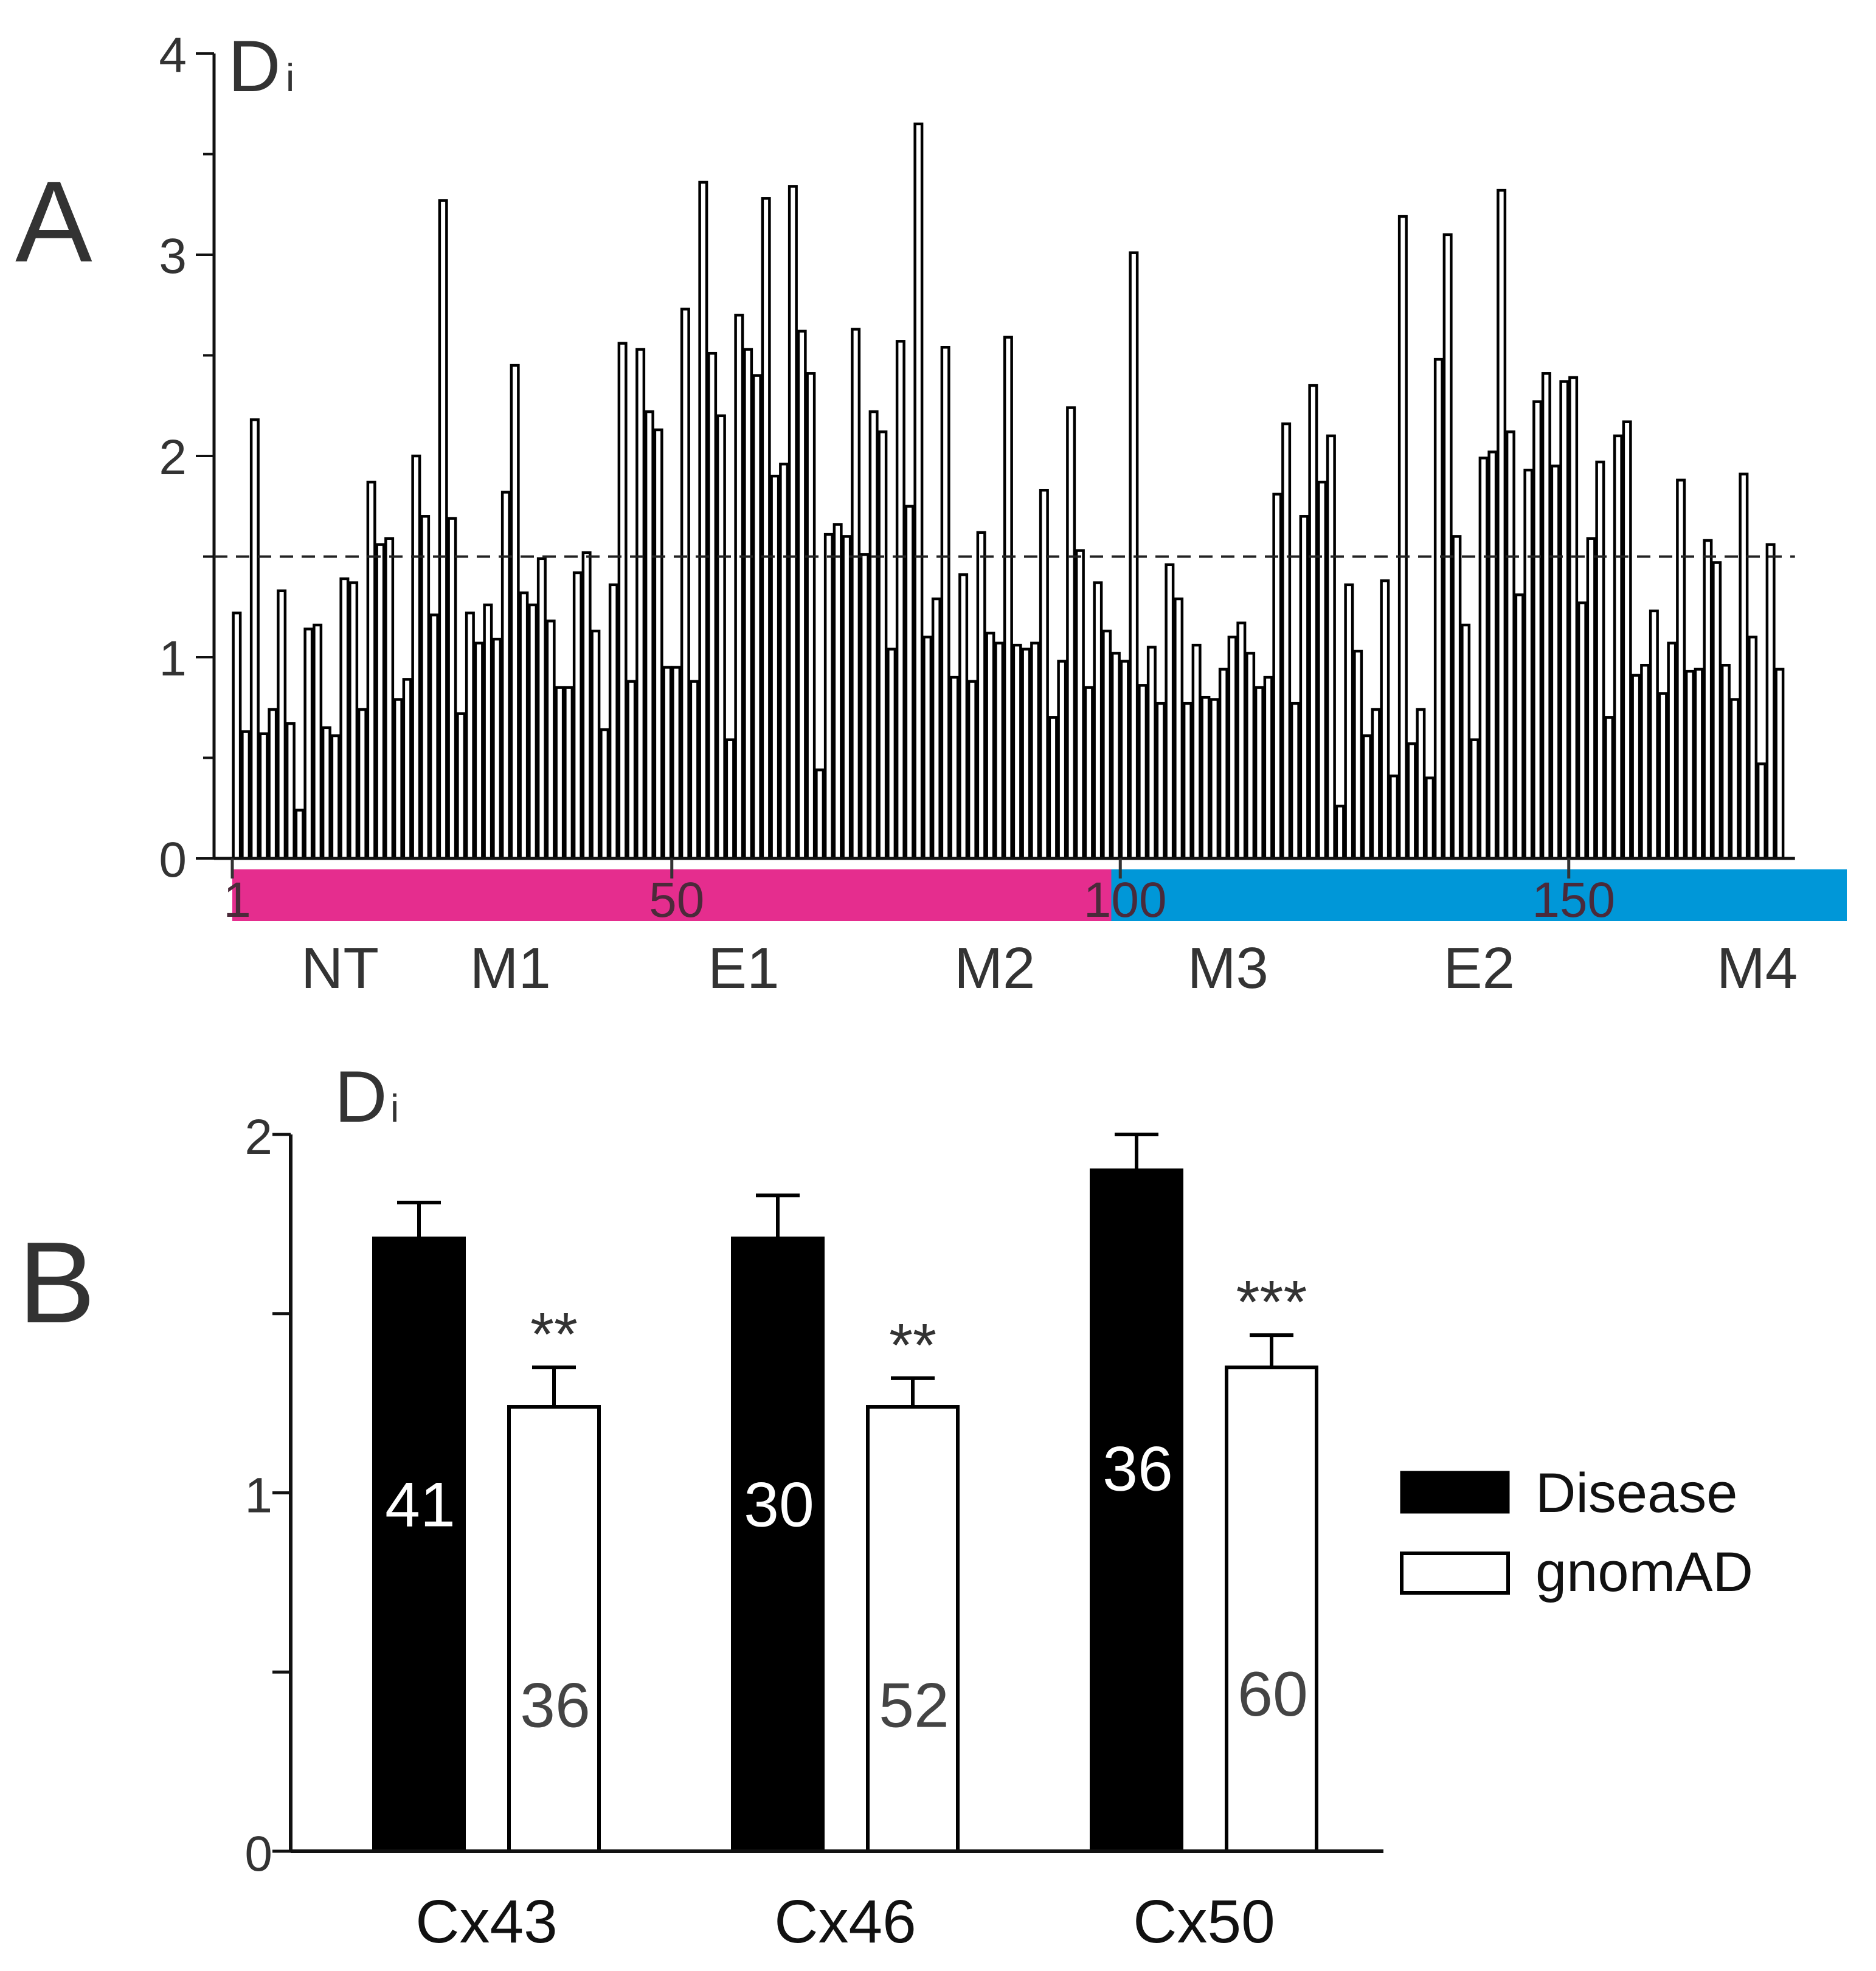 The image size is (1876, 1971). What do you see at coordinates (394, 1108) in the screenshot?
I see `panel-b-y-title-sub: i` at bounding box center [394, 1108].